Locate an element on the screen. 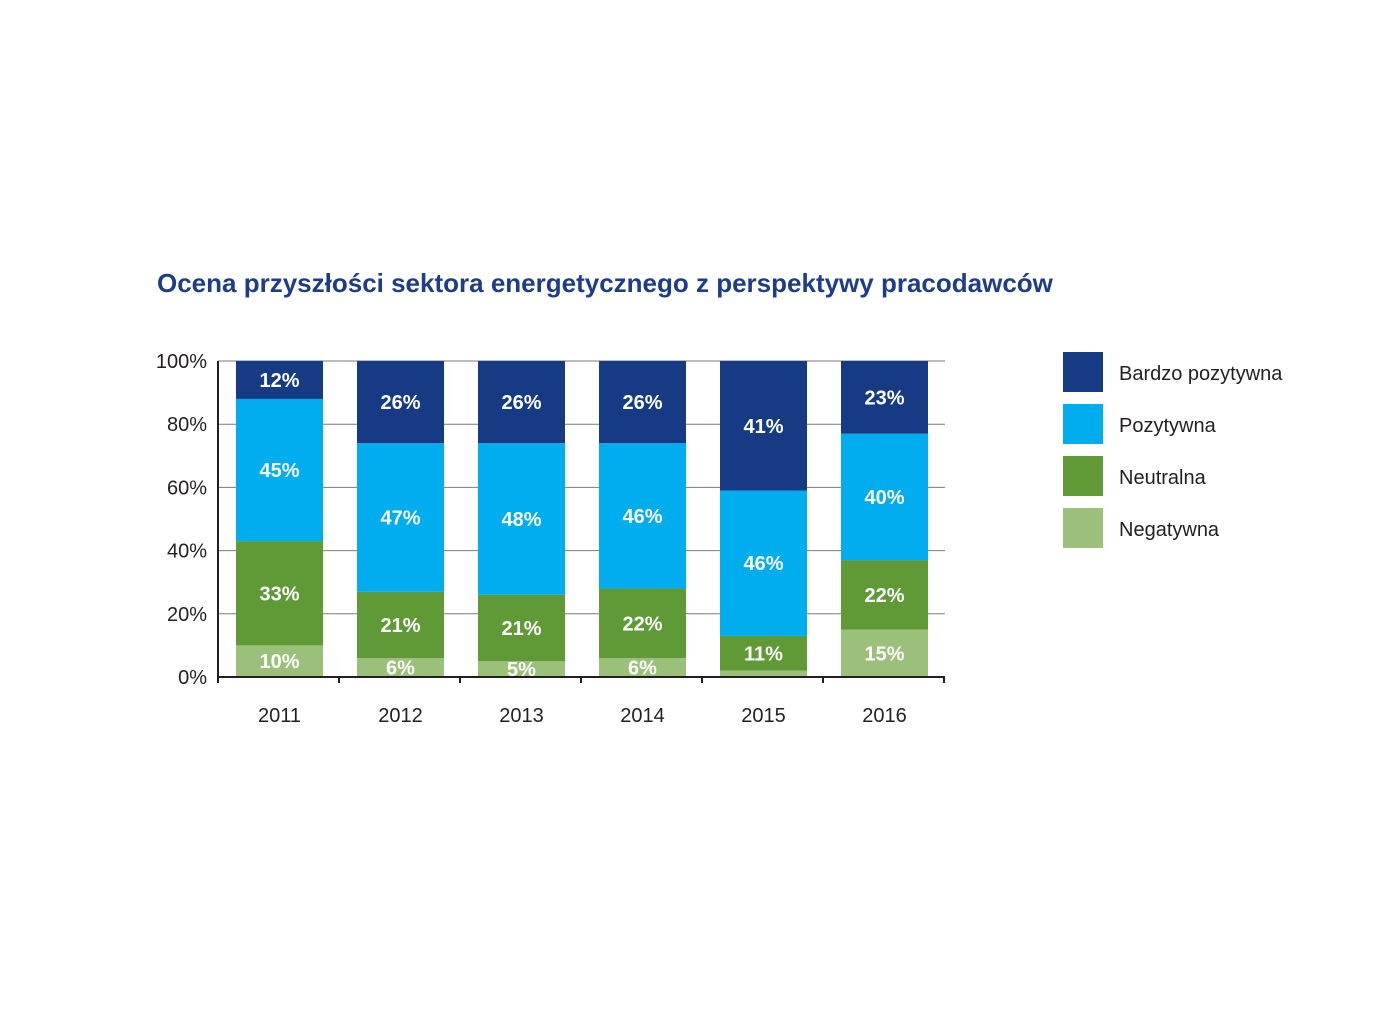 The image size is (1400, 1021). data-label: 41% is located at coordinates (763, 427).